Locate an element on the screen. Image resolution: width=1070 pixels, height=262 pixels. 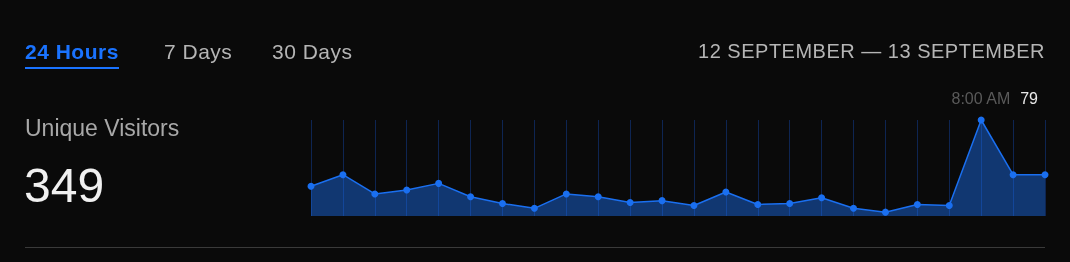
text: 8:00 AM is located at coordinates (981, 98).